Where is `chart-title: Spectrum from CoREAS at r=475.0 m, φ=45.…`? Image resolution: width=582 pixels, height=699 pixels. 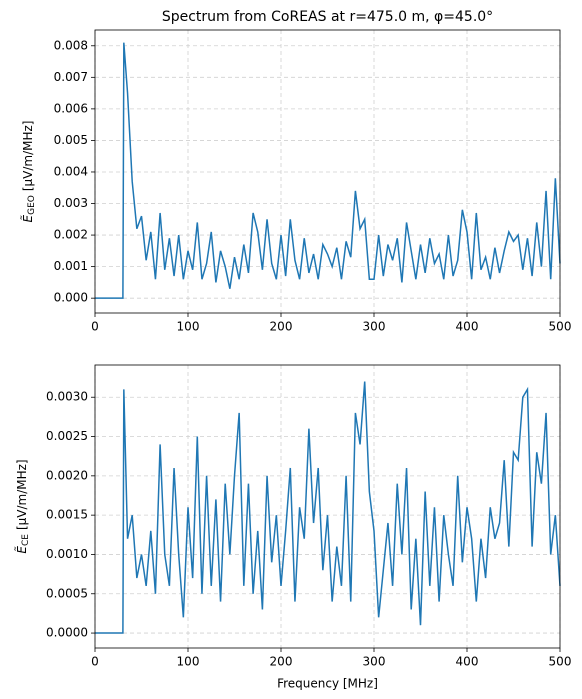
chart-title: Spectrum from CoREAS at r=475.0 m, φ=45.… is located at coordinates (327, 17).